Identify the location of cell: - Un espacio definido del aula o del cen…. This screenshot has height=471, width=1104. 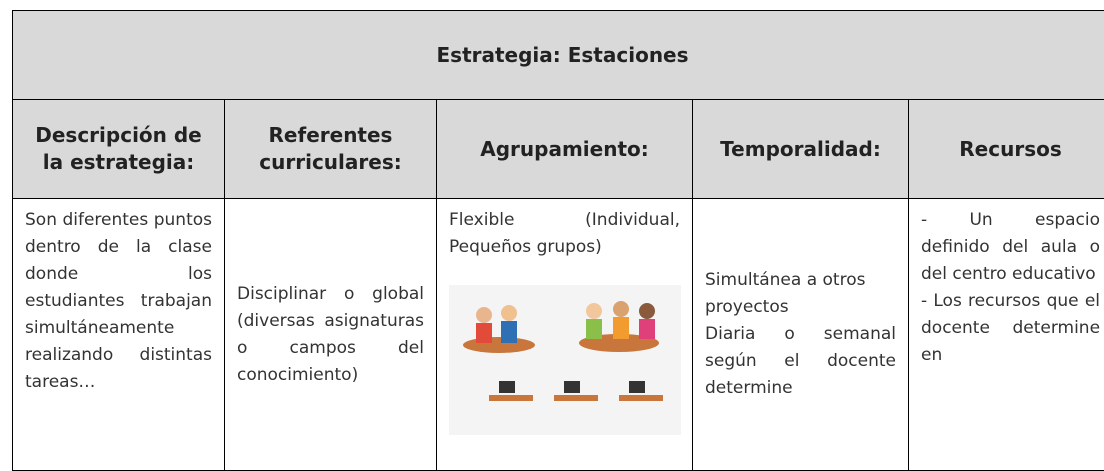
(1006, 335).